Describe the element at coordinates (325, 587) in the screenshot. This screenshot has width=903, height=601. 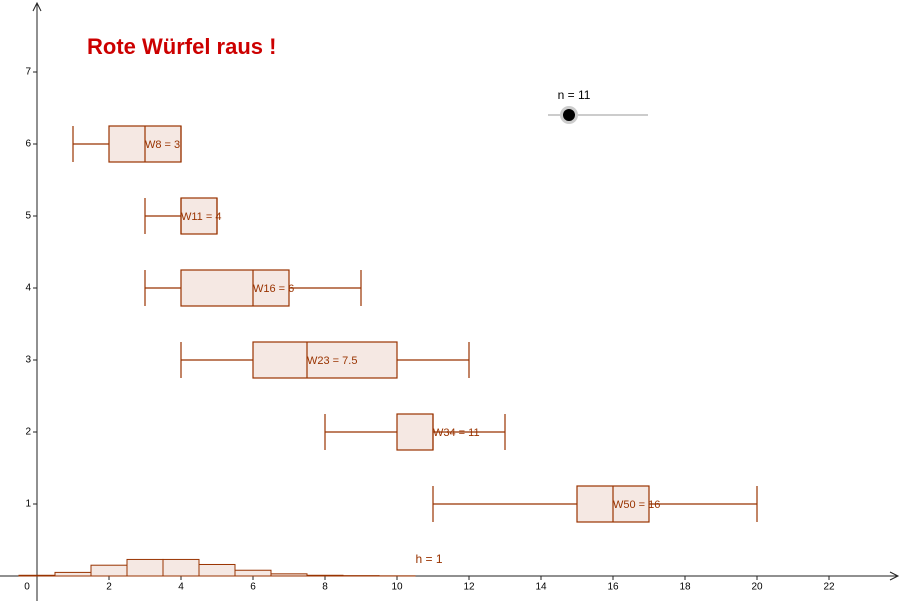
I see `x-tick-label: 8` at that location.